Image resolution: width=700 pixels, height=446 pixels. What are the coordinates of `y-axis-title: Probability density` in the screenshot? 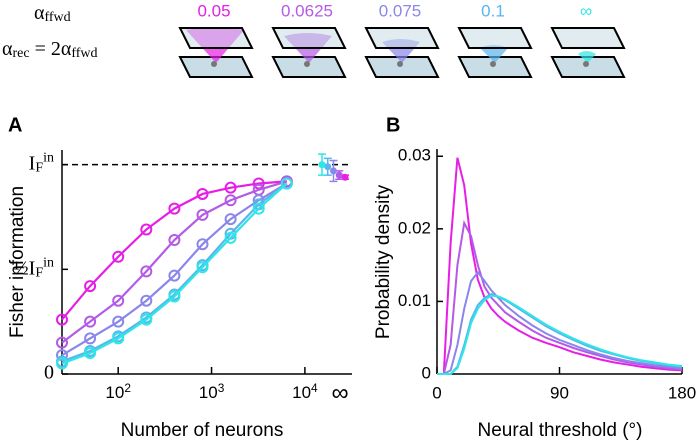 It's located at (383, 261).